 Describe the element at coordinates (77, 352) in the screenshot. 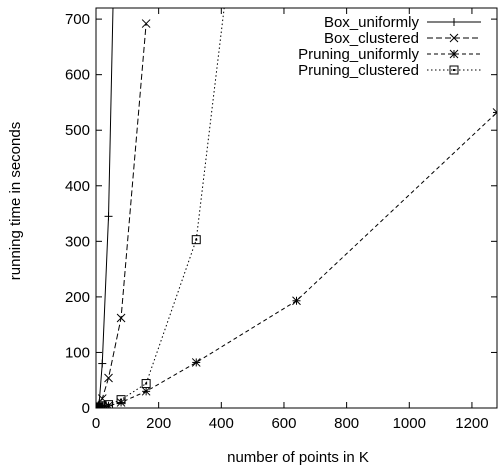

I see `y-tick-label: 100` at that location.